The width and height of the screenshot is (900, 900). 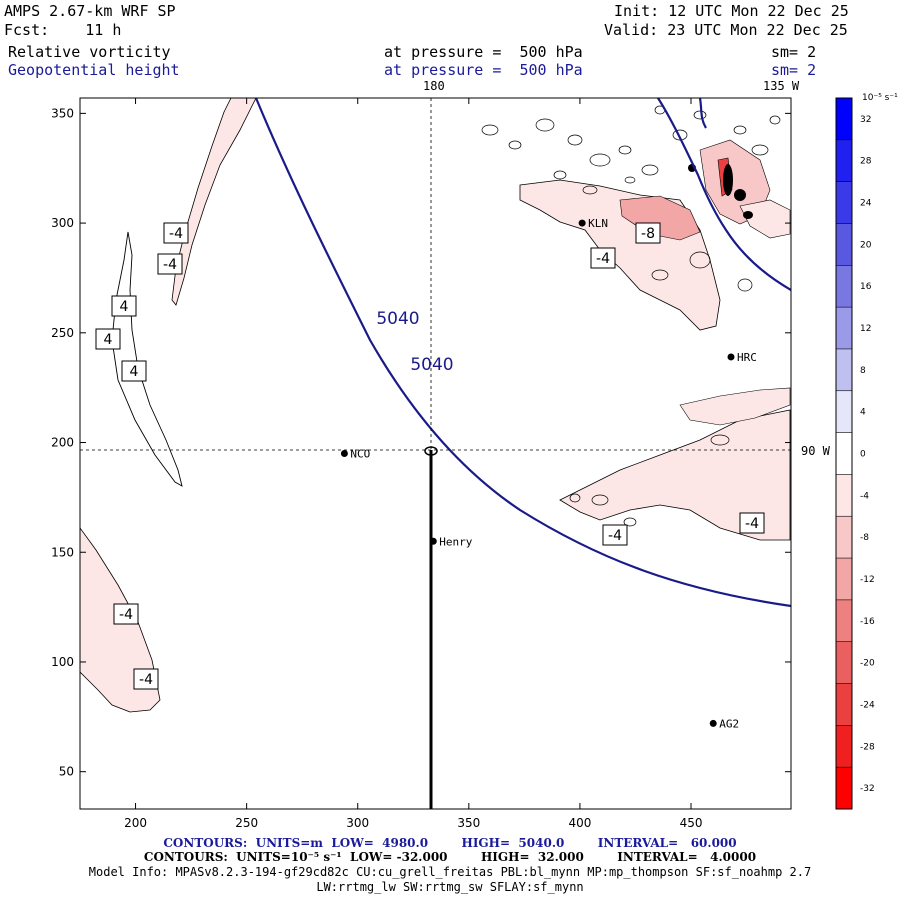 I want to click on vorticity-contour-label: -8, so click(x=648, y=233).